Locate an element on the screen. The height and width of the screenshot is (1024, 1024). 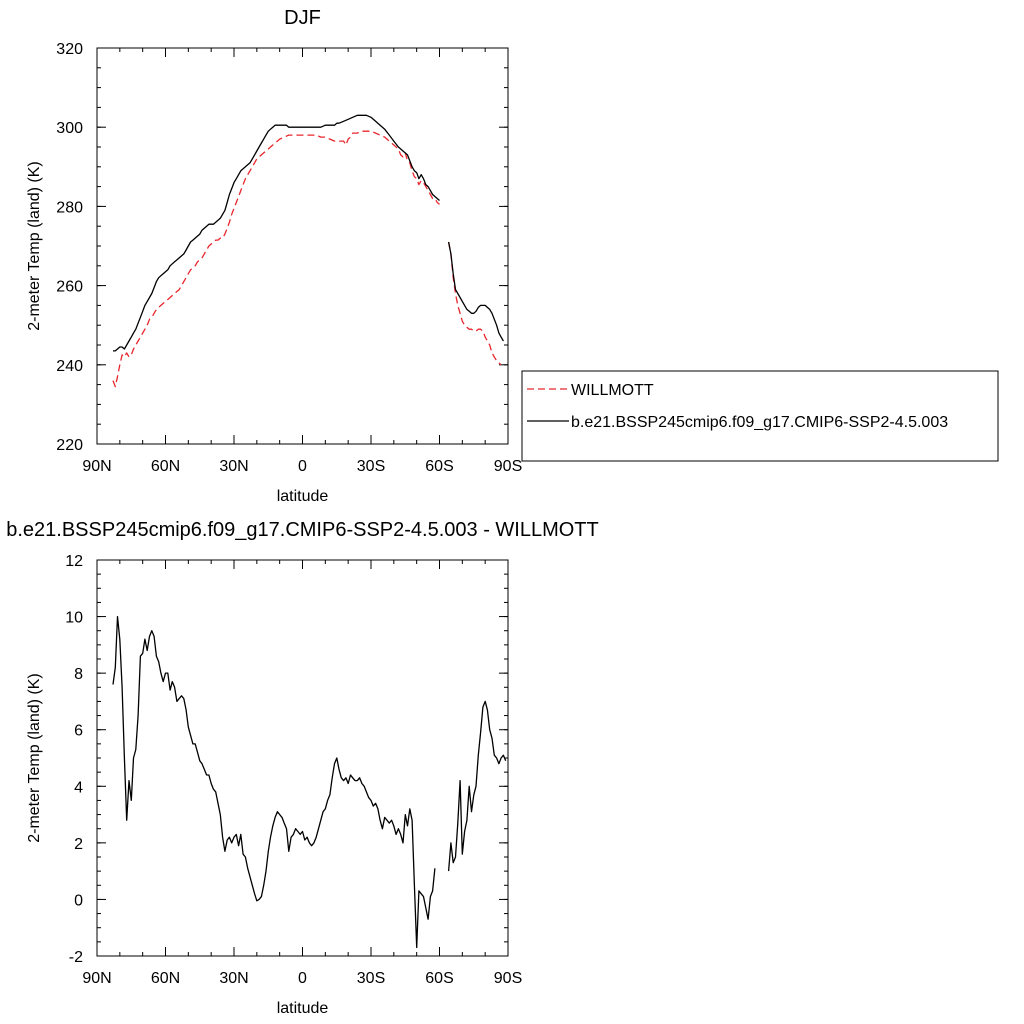
y-tick-label: 0 is located at coordinates (78, 900).